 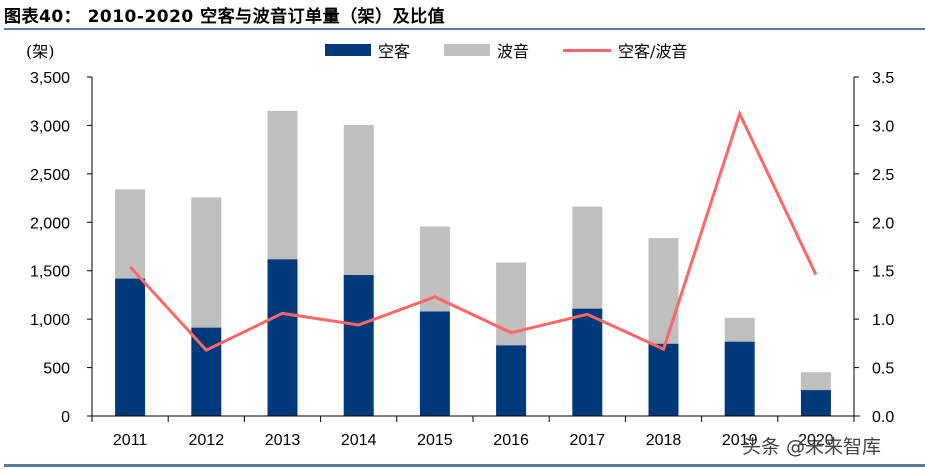 What do you see at coordinates (65, 417) in the screenshot?
I see `left-tick-label: 0` at bounding box center [65, 417].